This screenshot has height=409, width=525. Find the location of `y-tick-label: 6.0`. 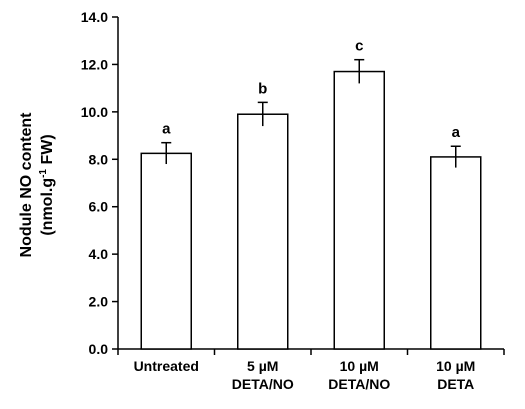

y-tick-label: 6.0 is located at coordinates (99, 207).